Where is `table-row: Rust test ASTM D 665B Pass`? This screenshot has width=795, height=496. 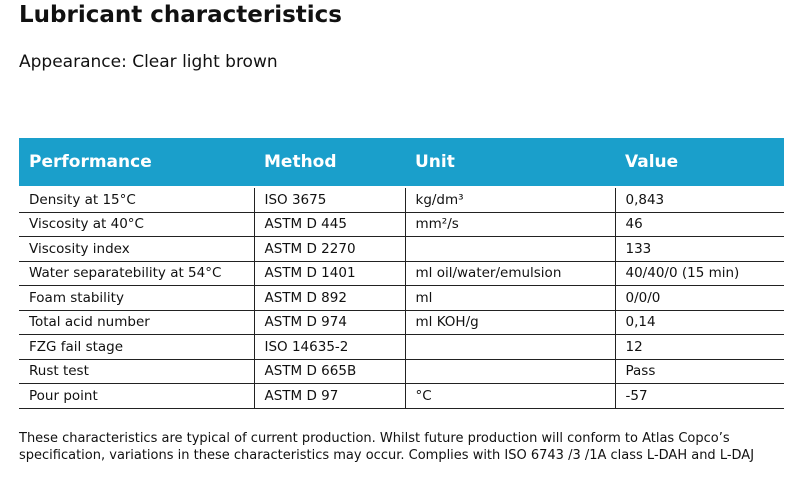 table-row: Rust test ASTM D 665B Pass is located at coordinates (401, 371).